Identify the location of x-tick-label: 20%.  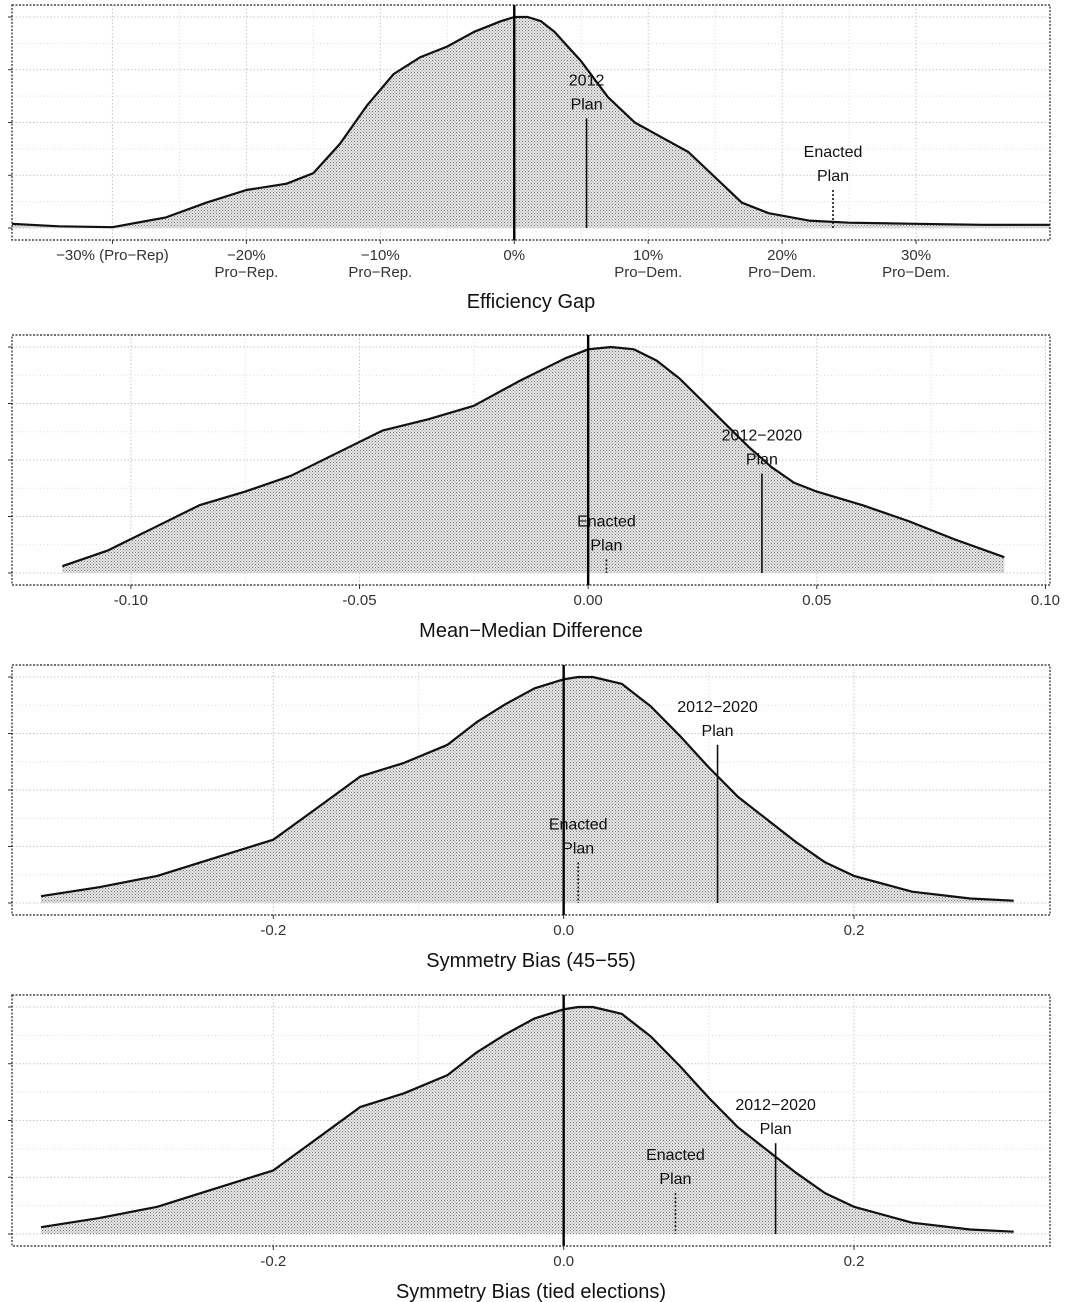
(782, 255).